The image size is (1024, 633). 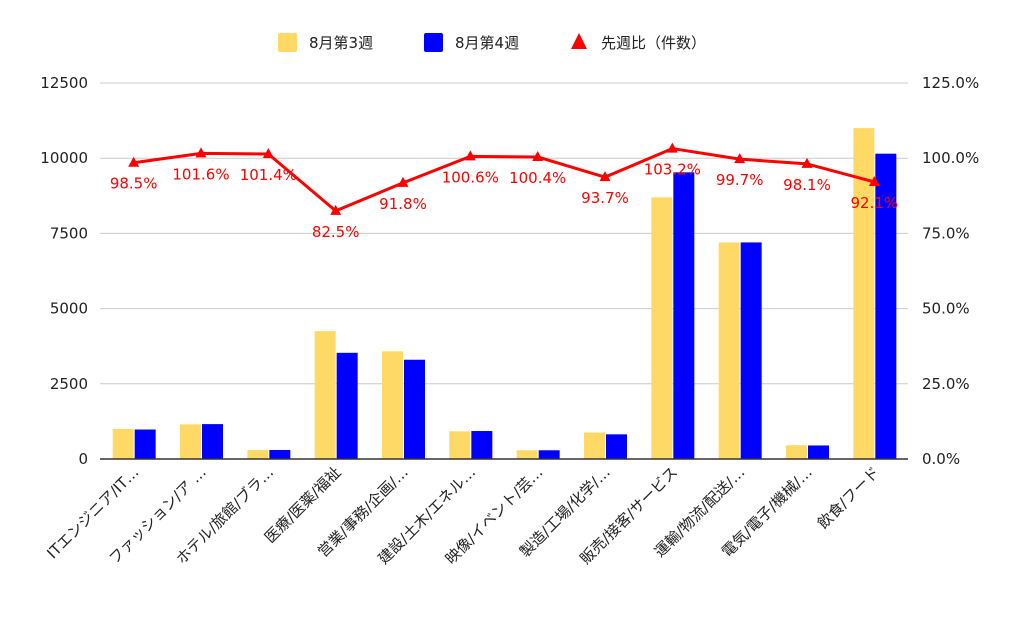 What do you see at coordinates (341, 43) in the screenshot?
I see `legend-label: 8月第3週` at bounding box center [341, 43].